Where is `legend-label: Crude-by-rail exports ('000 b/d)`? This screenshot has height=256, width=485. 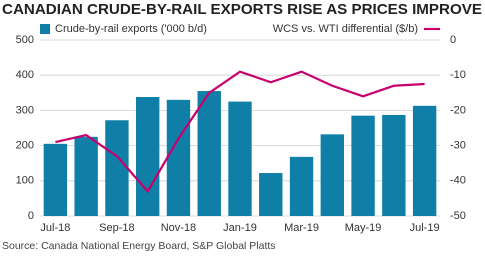
legend-label: Crude-by-rail exports ('000 b/d) is located at coordinates (131, 29).